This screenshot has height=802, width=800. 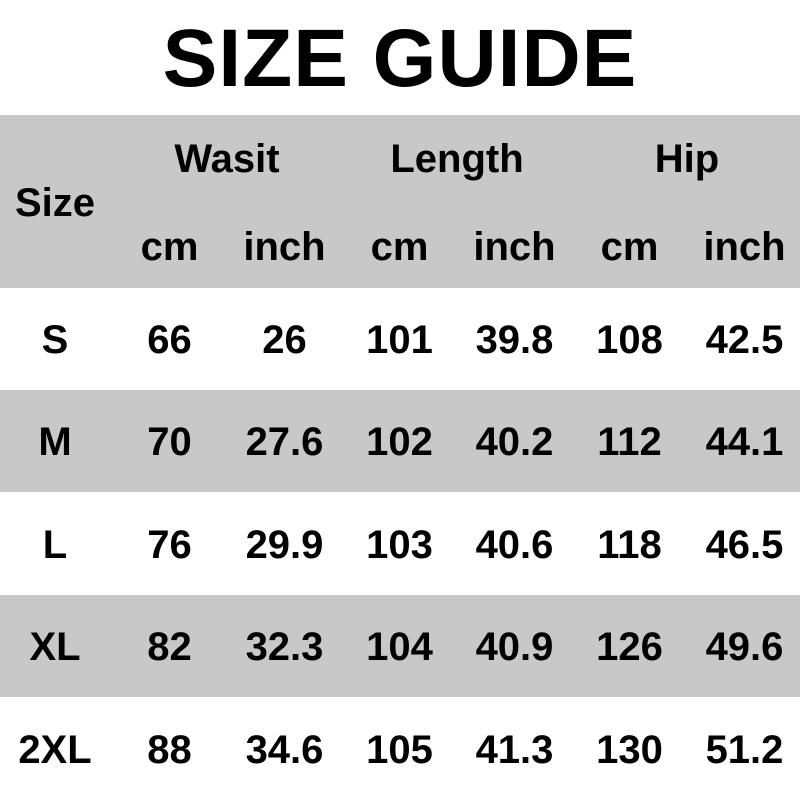 What do you see at coordinates (457, 159) in the screenshot?
I see `length-group-header: Length` at bounding box center [457, 159].